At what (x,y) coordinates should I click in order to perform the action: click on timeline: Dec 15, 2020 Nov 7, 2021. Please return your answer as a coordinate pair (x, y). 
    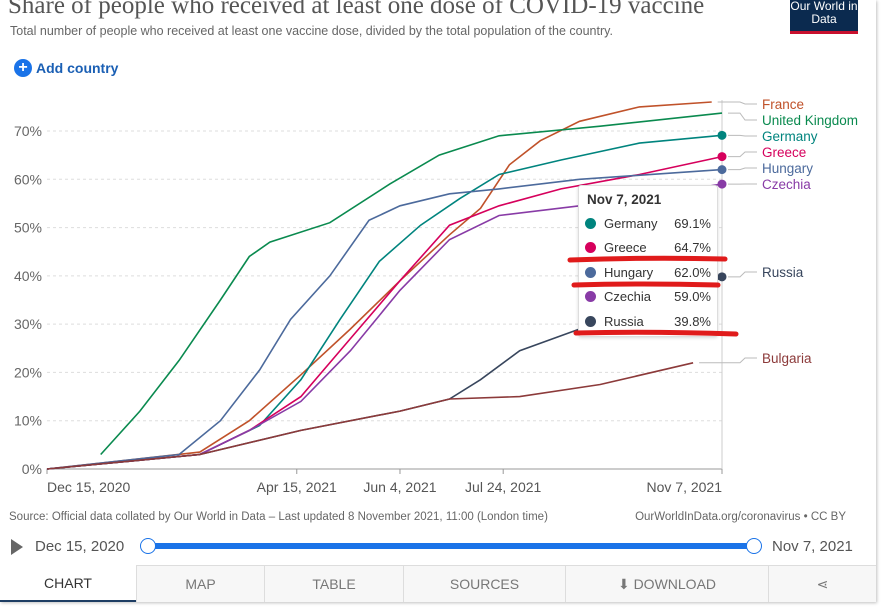
    Looking at the image, I should click on (438, 547).